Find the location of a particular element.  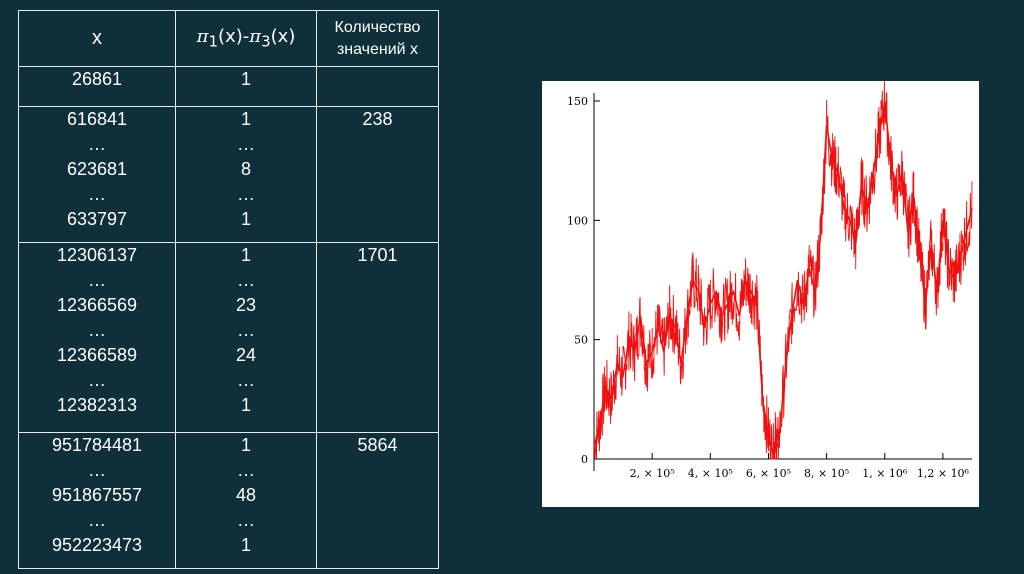

cell-x-values: 951784481 … 951867557 … 952223473 is located at coordinates (97, 500).